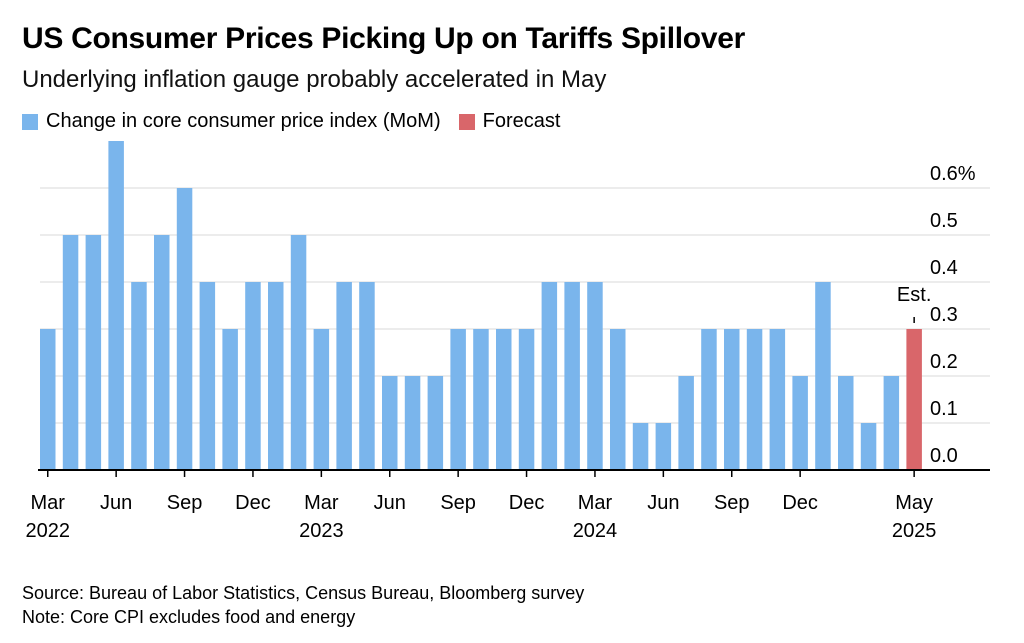 The height and width of the screenshot is (643, 1024). What do you see at coordinates (521, 121) in the screenshot?
I see `legend-label-forecast: Forecast` at bounding box center [521, 121].